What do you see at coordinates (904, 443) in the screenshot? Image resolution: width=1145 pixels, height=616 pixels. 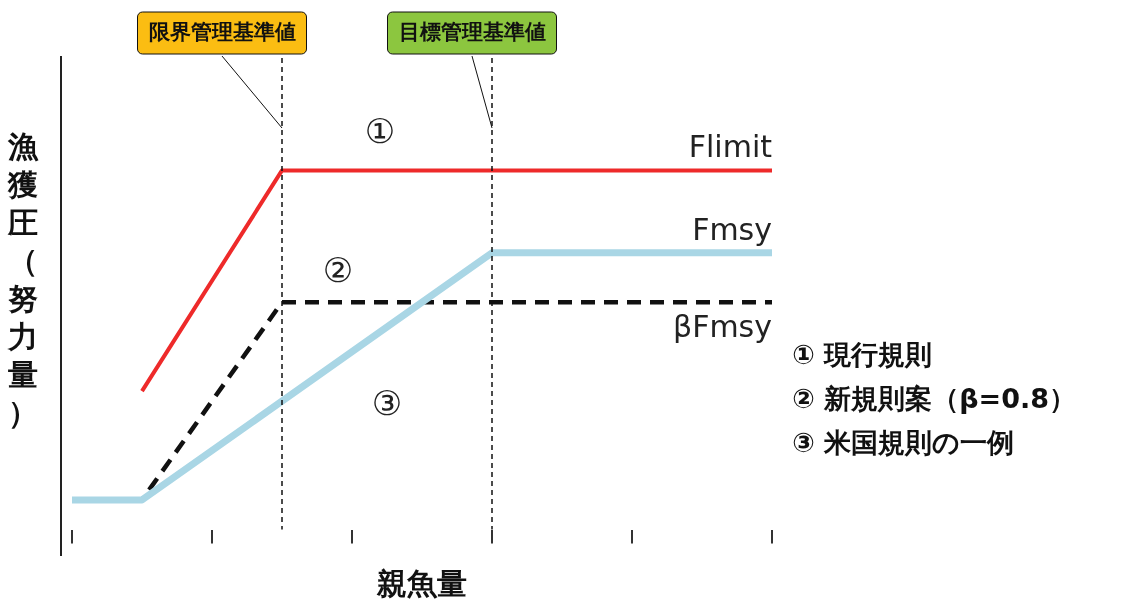 I see `annotation: ③ 米国規則の一例` at bounding box center [904, 443].